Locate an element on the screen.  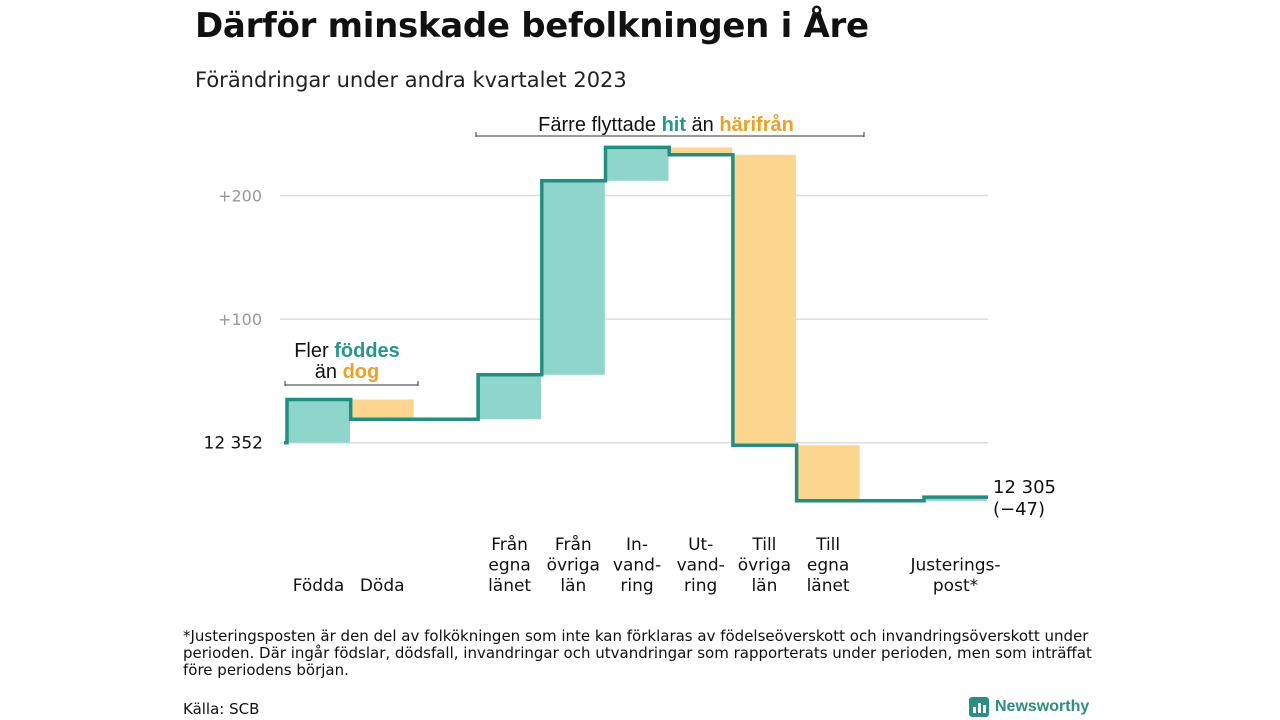
category-label-8-0: Till is located at coordinates (827, 545).